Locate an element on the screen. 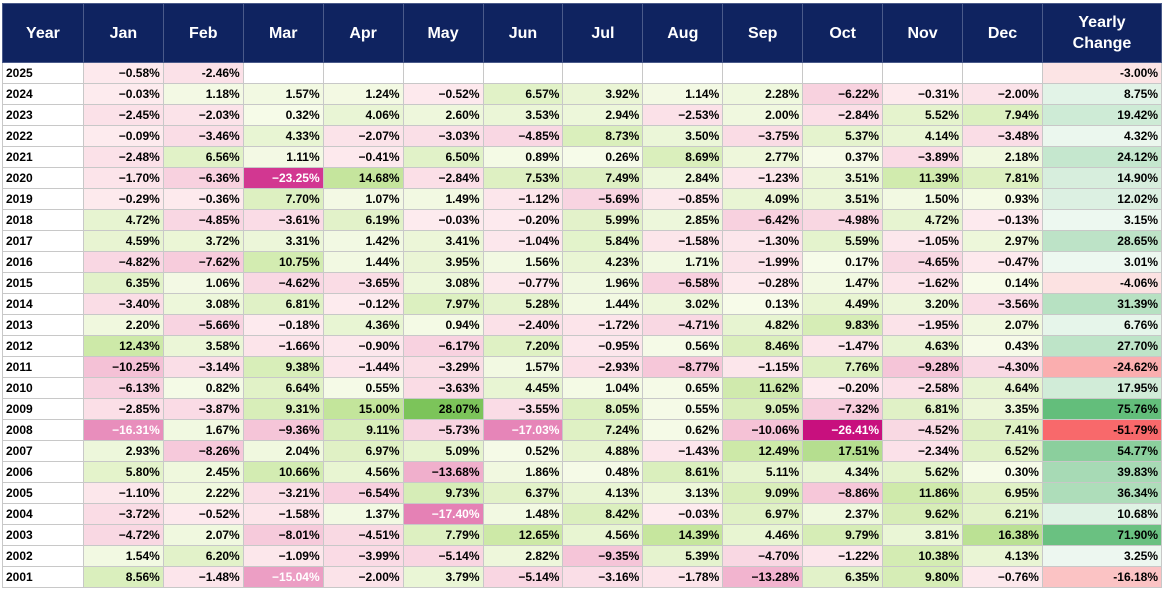 This screenshot has width=1162, height=611. month-return-cell: 7.94% is located at coordinates (1002, 115).